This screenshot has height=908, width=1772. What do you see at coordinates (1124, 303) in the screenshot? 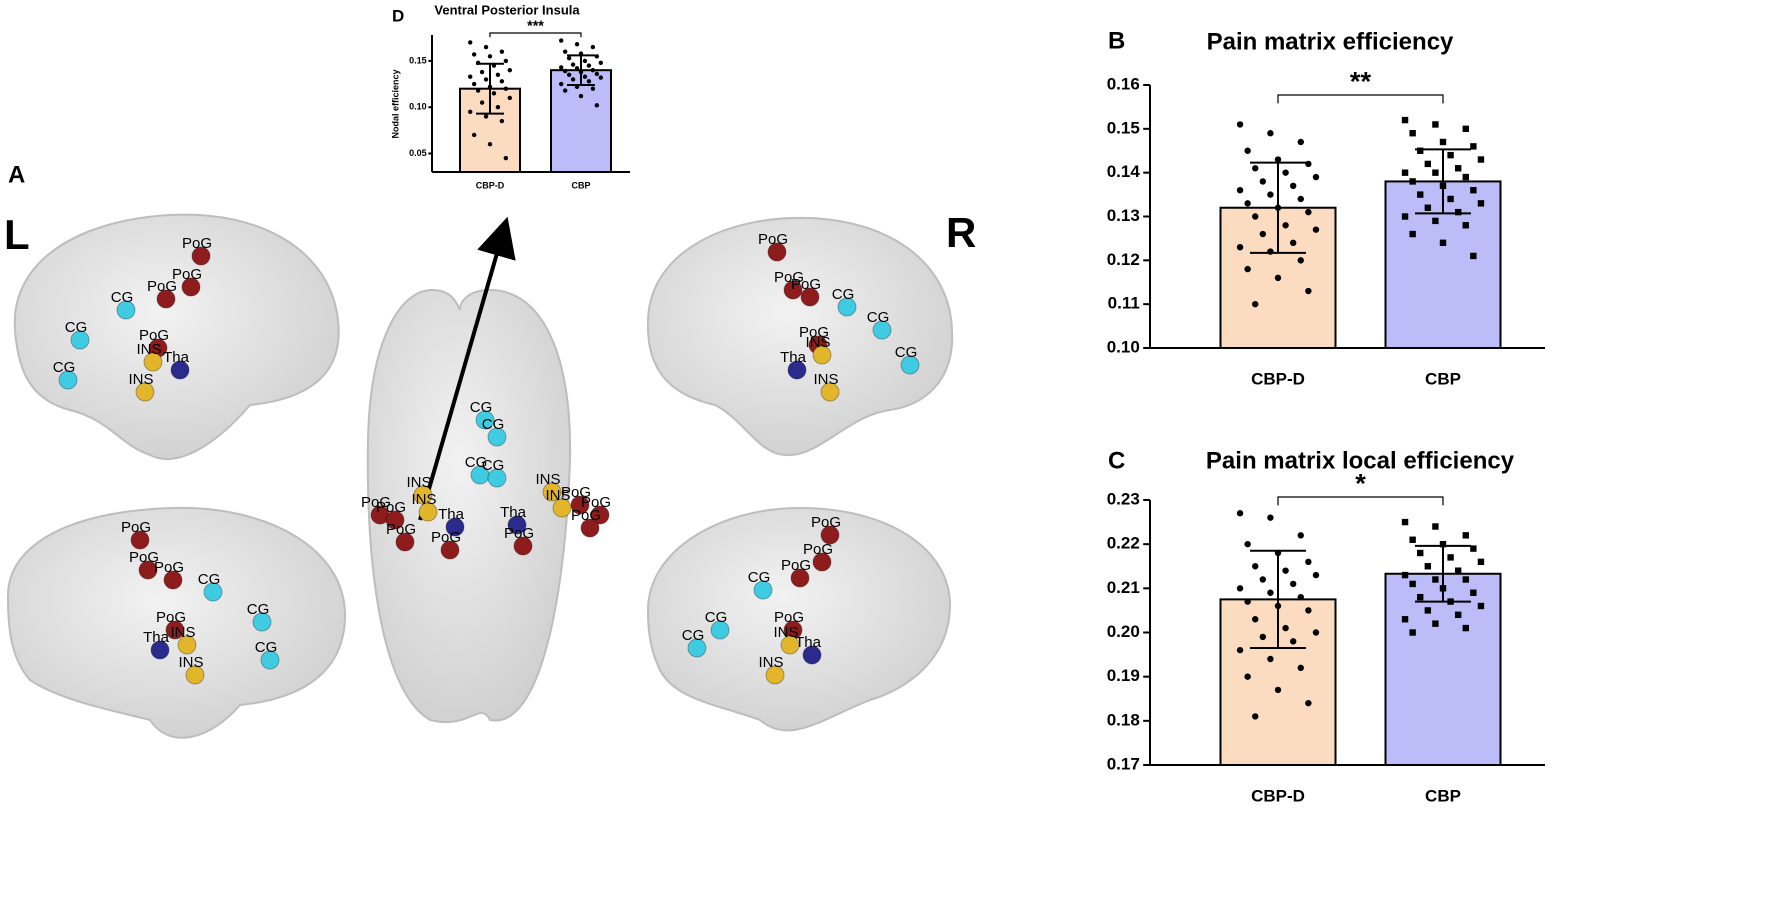
I see `y-tick-label: 0.11` at bounding box center [1124, 303].